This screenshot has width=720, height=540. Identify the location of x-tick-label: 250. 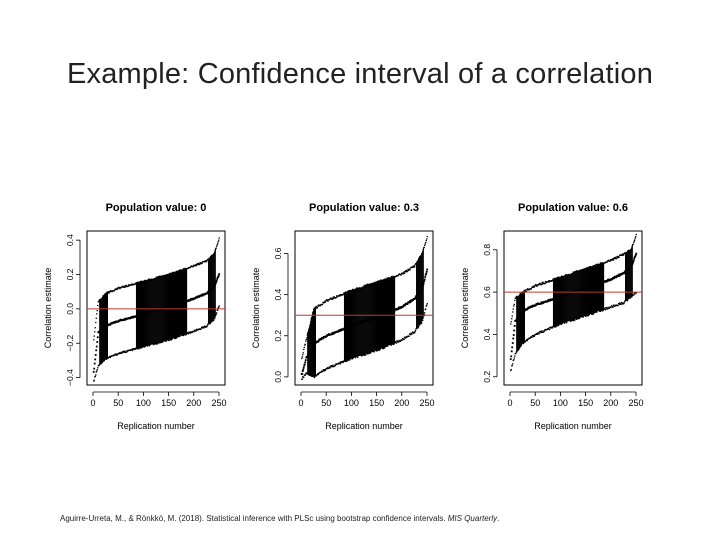
(635, 403).